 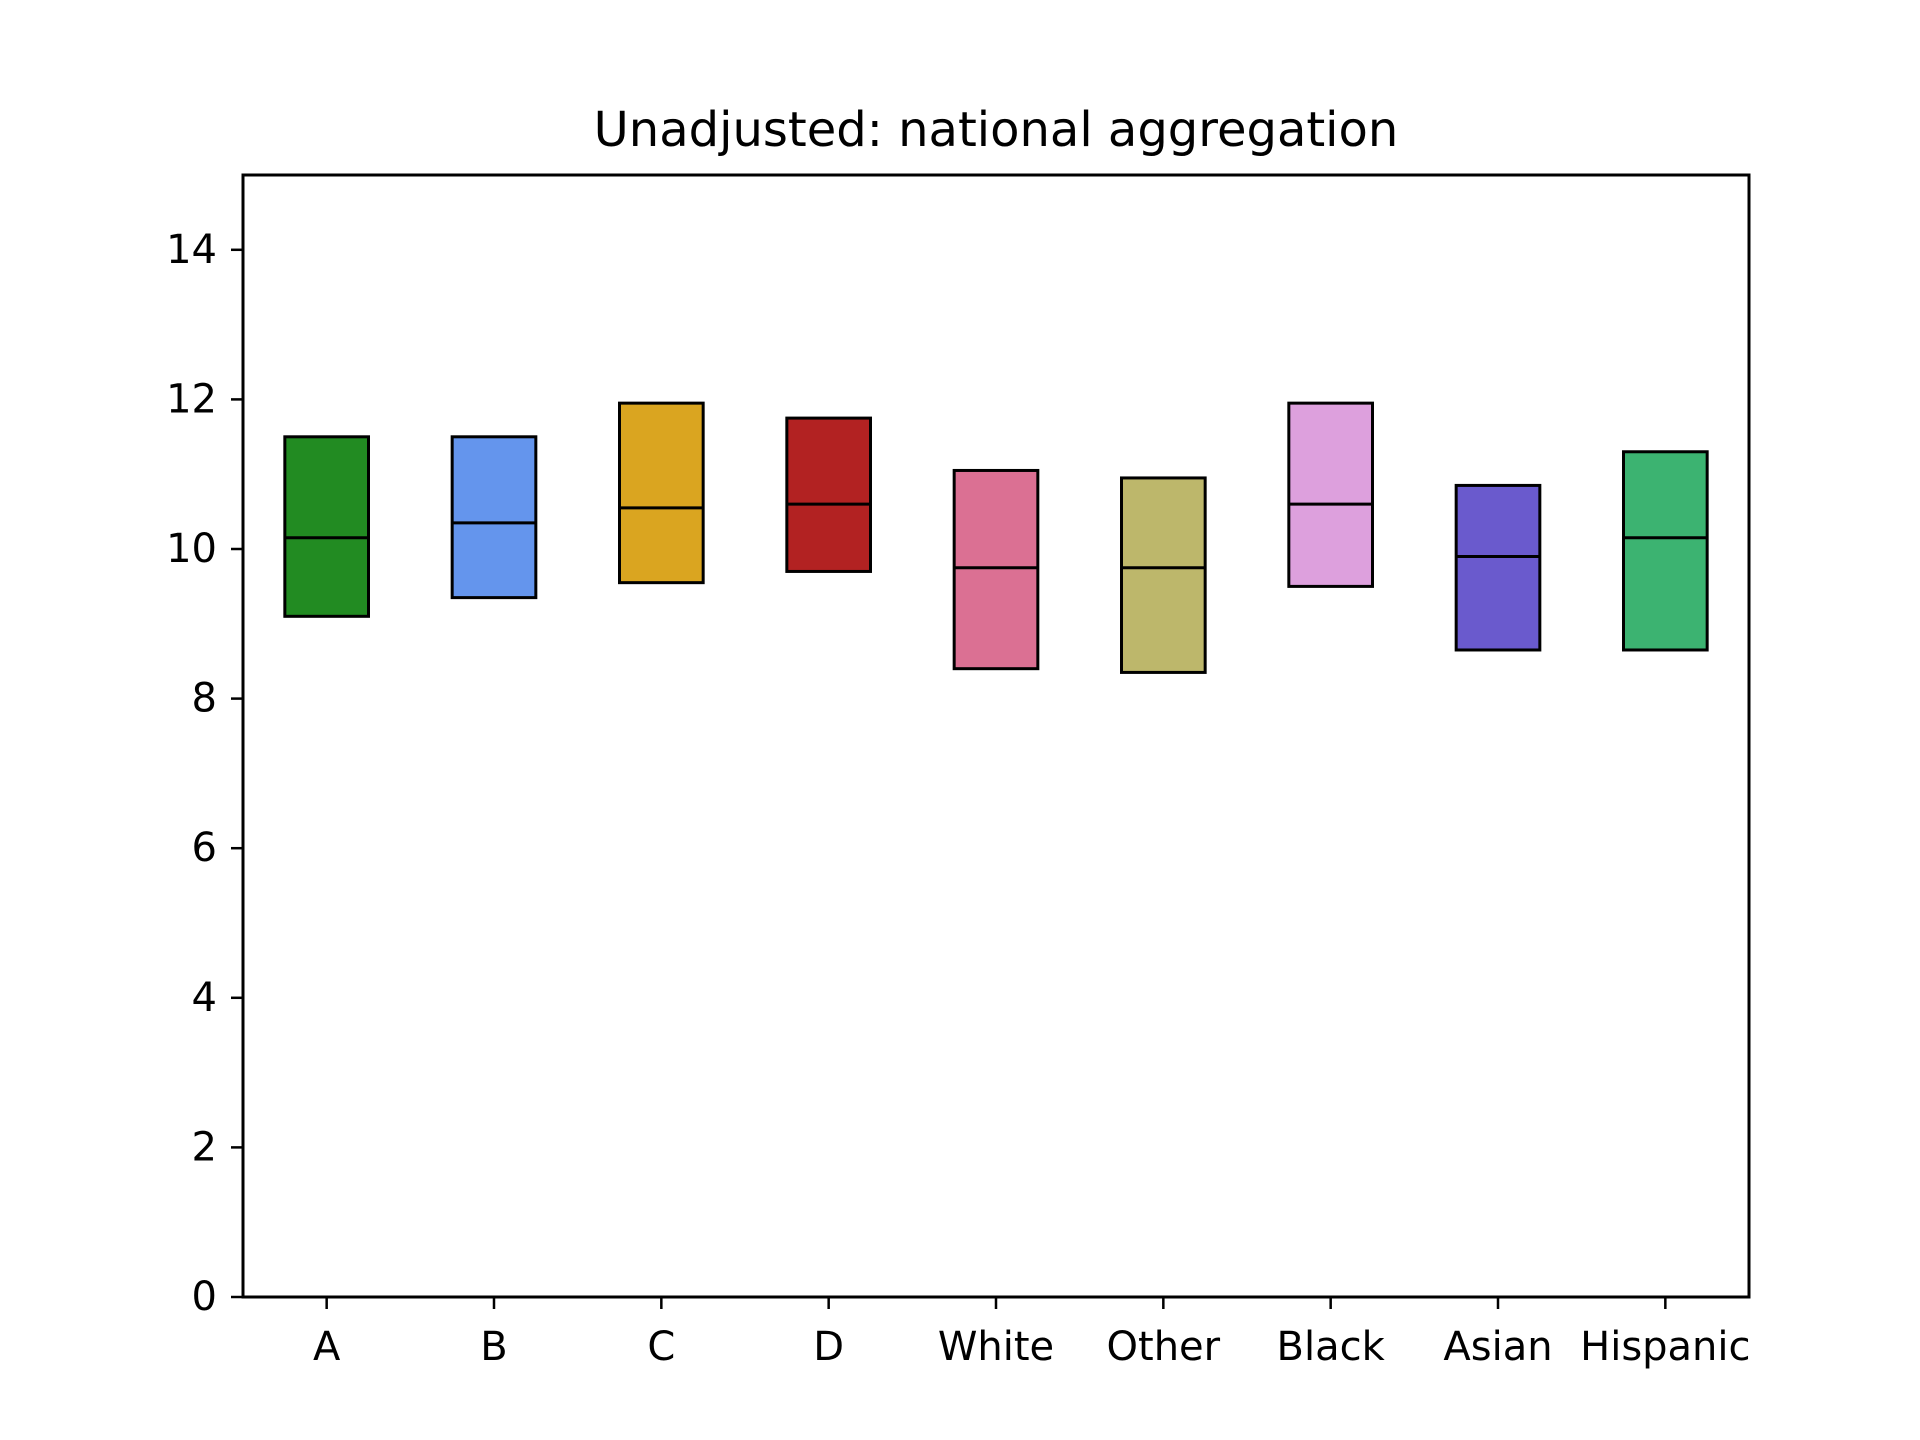 What do you see at coordinates (204, 1297) in the screenshot?
I see `y-tick-label: 0` at bounding box center [204, 1297].